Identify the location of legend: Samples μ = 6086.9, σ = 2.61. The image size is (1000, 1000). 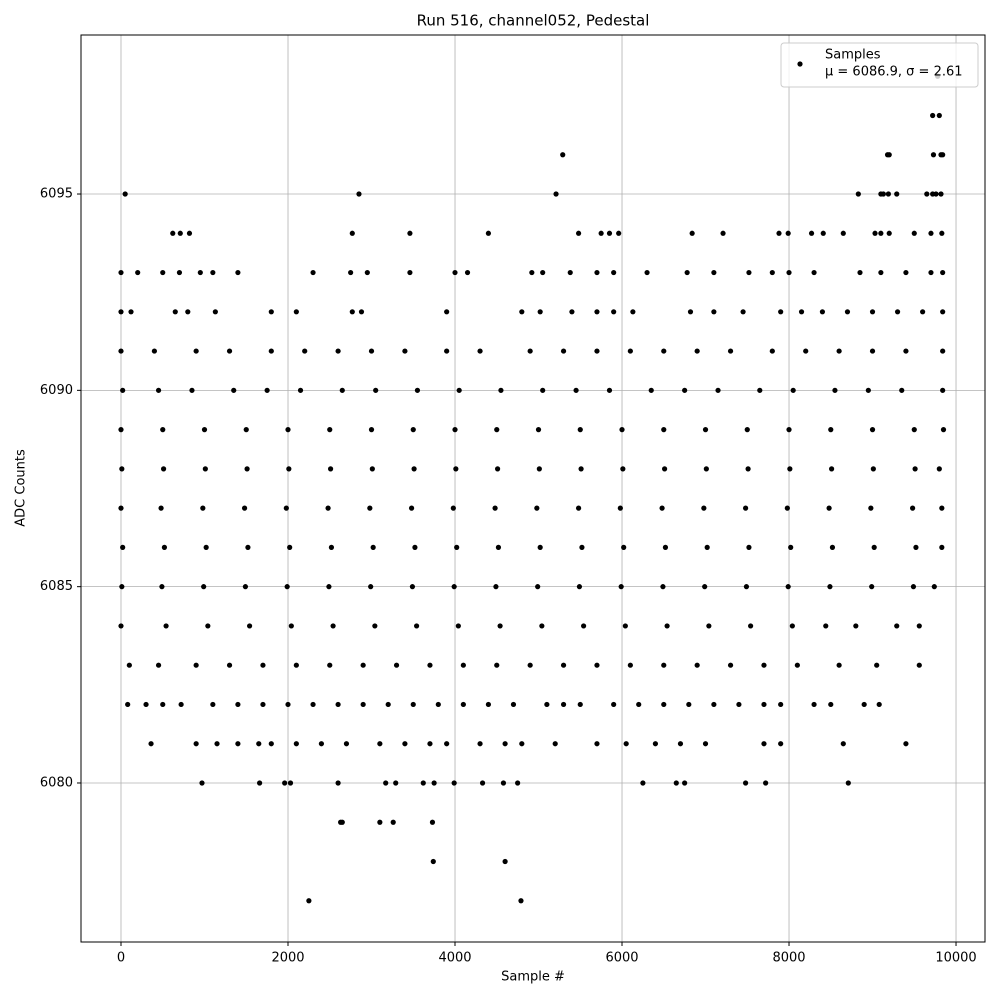
(879, 65).